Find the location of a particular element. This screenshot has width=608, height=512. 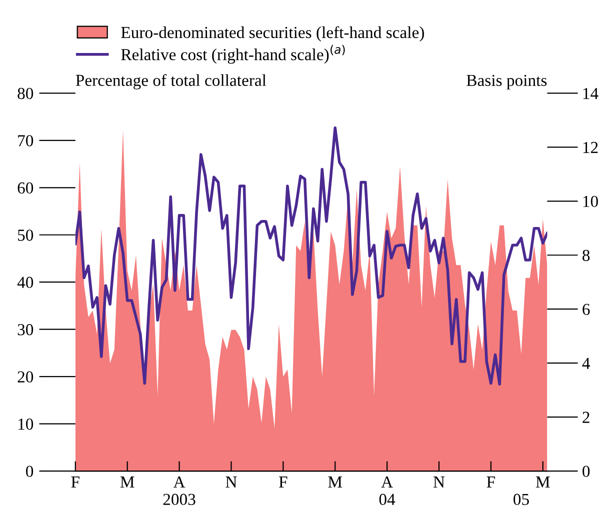

y2-tick-label: 10 is located at coordinates (590, 202).